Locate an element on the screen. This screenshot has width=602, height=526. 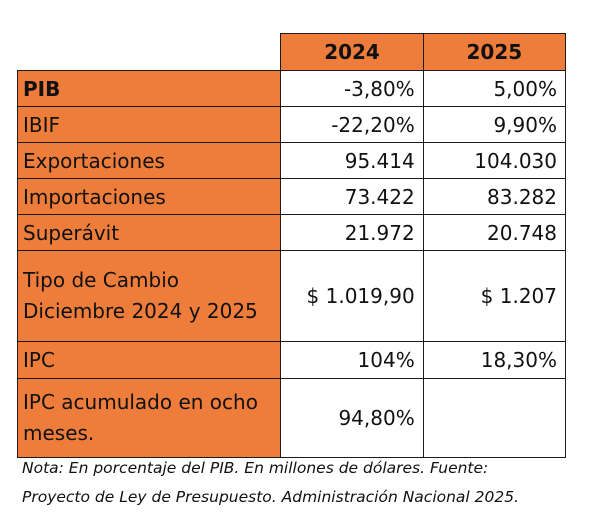
row-label: IPC is located at coordinates (149, 360).